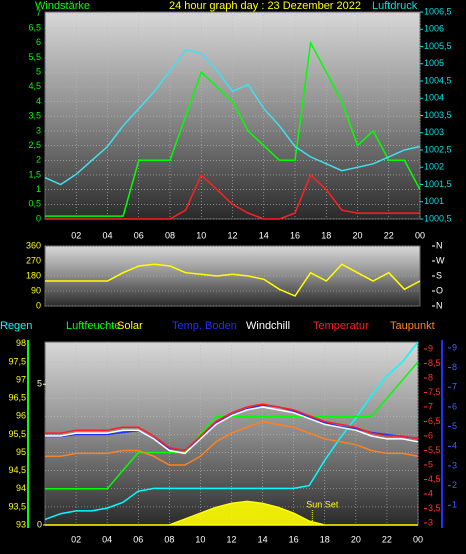 The width and height of the screenshot is (466, 554). Describe the element at coordinates (438, 115) in the screenshot. I see `y2-tick-label: 1003,5` at that location.